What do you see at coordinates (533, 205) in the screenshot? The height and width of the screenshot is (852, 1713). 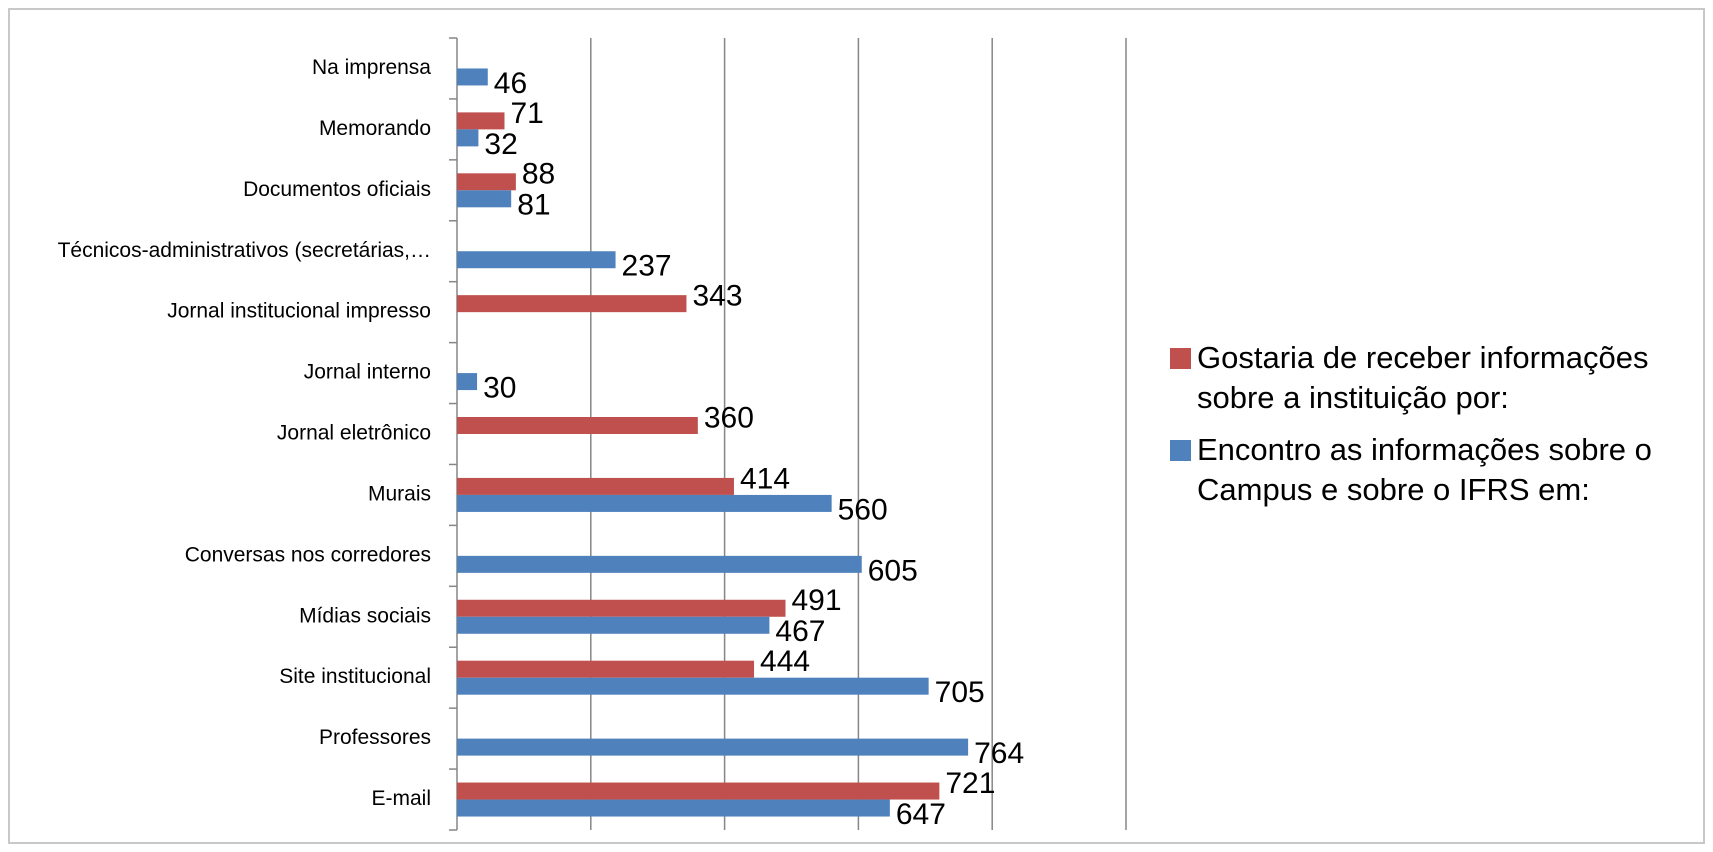 I see `data-label: 81` at bounding box center [533, 205].